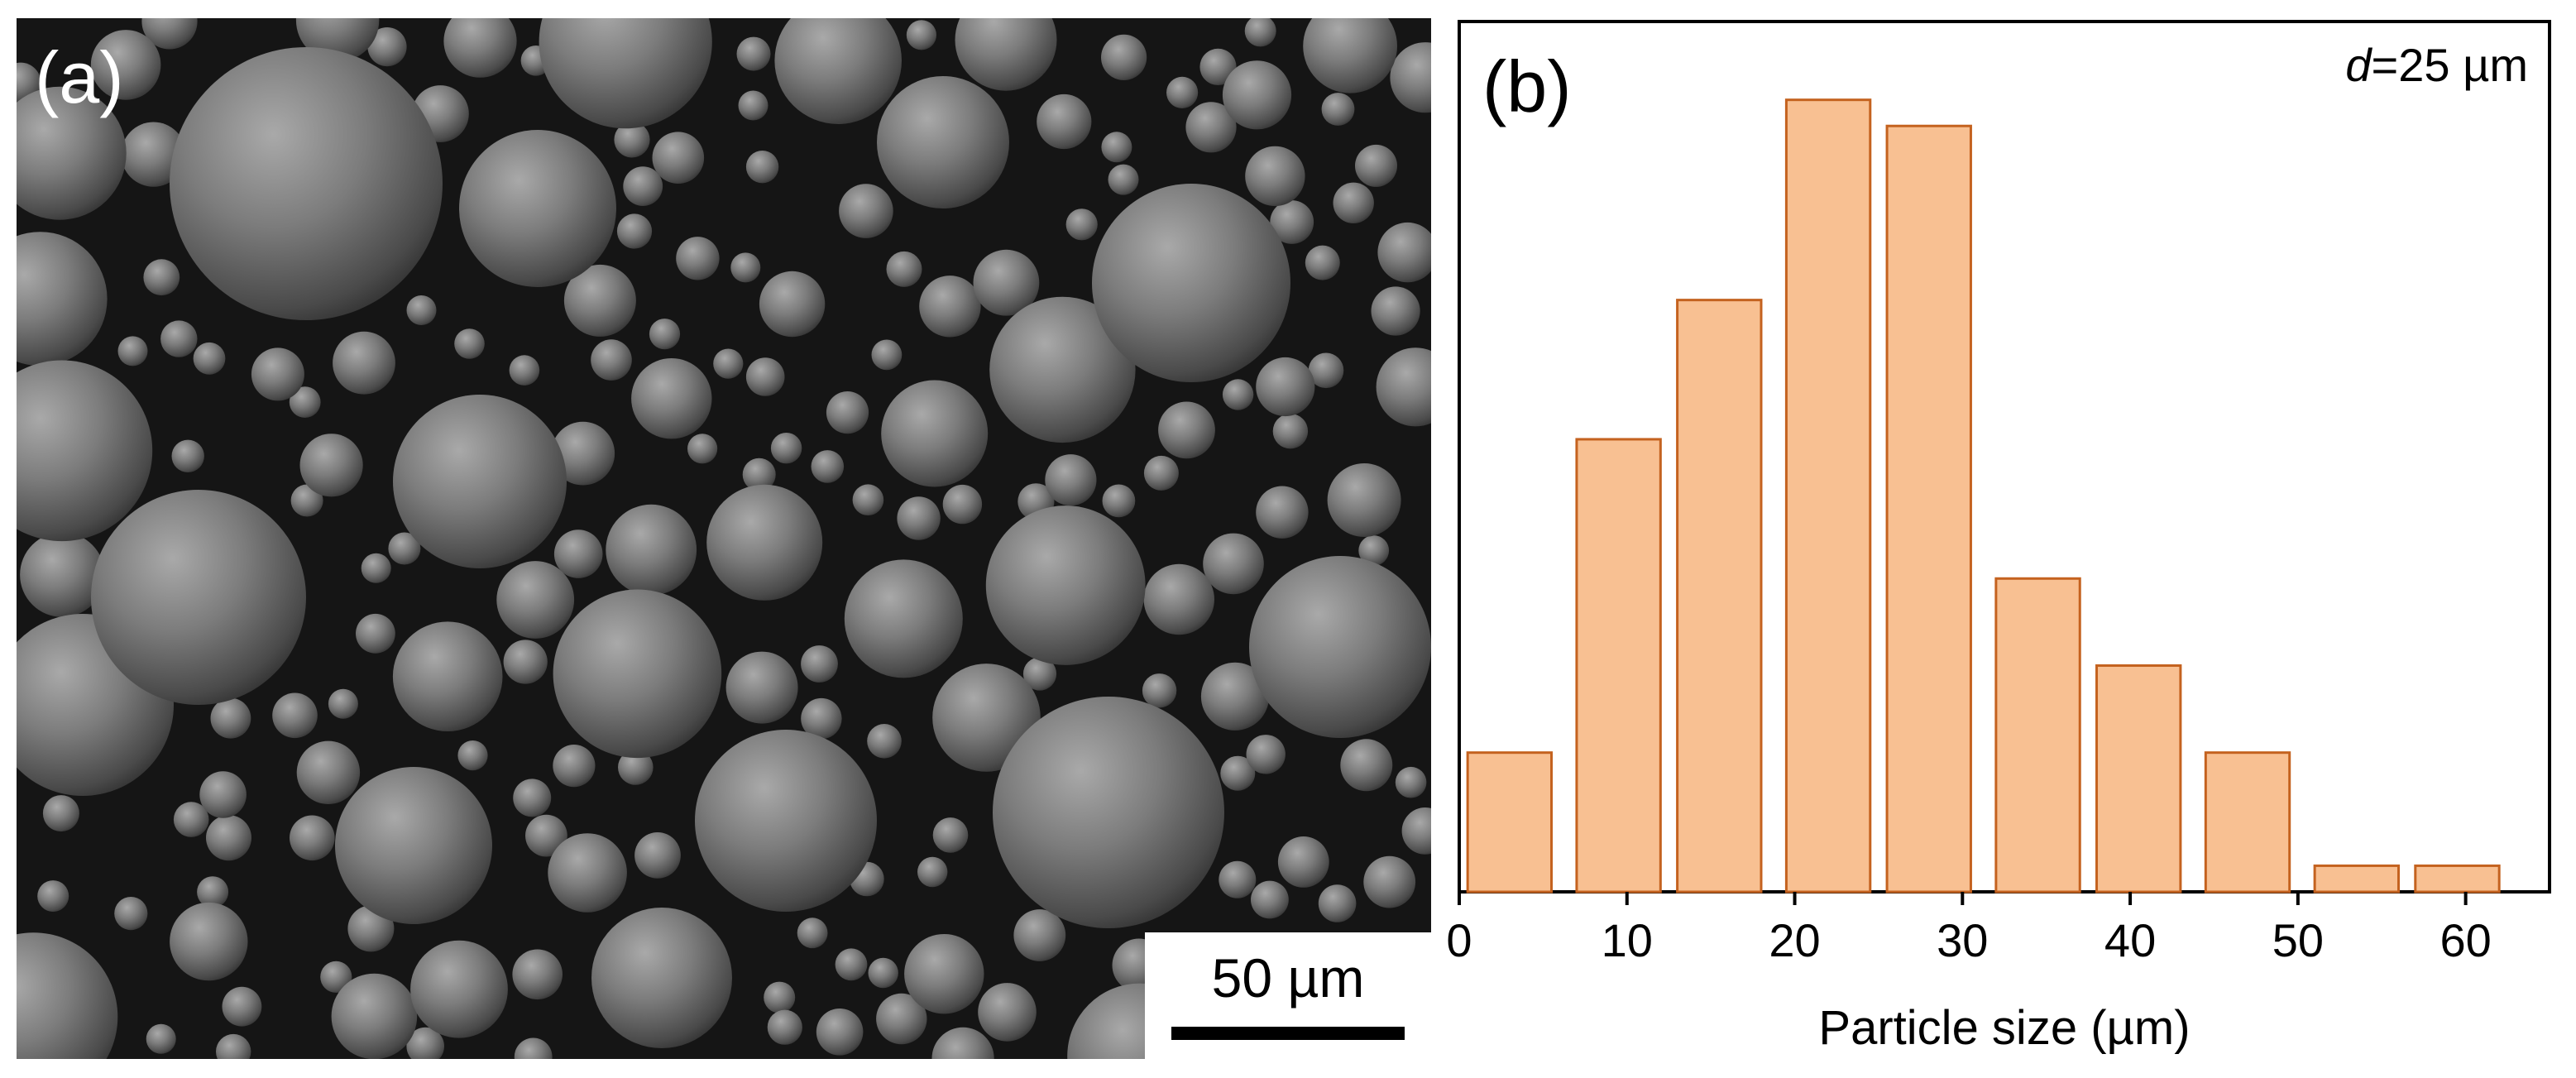 The width and height of the screenshot is (2576, 1078). Describe the element at coordinates (1288, 1033) in the screenshot. I see `scale-bar-line` at that location.